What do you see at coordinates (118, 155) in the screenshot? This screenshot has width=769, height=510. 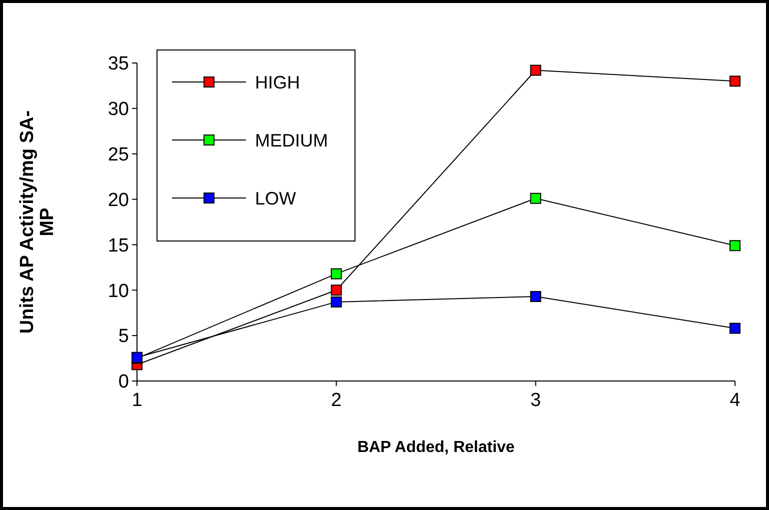 I see `y-tick-label: 25` at bounding box center [118, 155].